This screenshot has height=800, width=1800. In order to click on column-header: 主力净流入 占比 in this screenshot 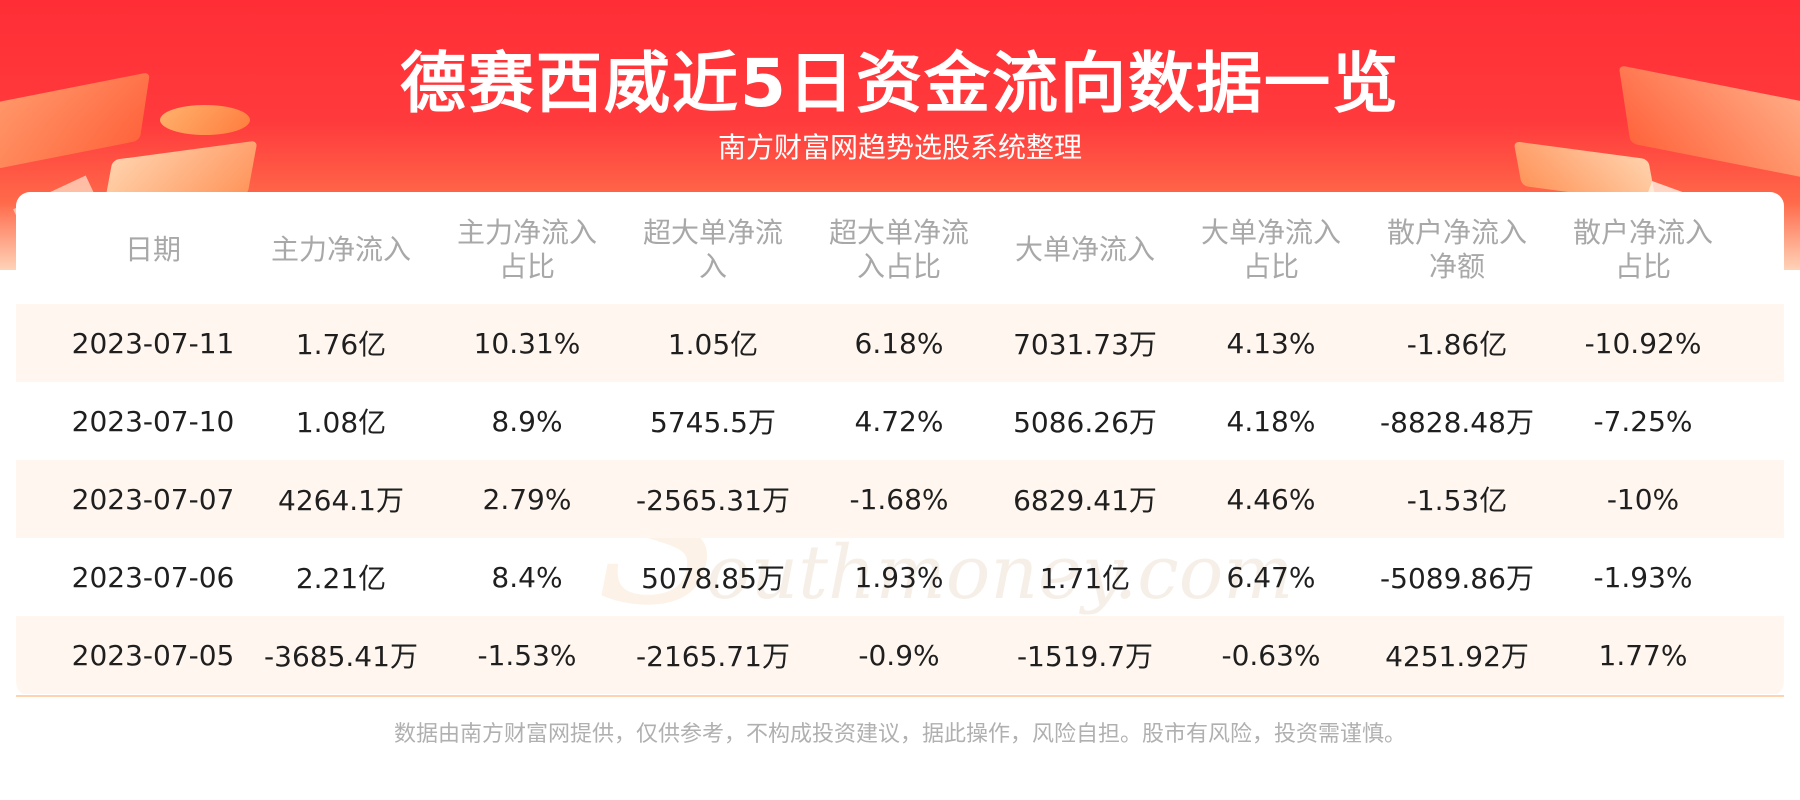, I will do `click(527, 248)`.